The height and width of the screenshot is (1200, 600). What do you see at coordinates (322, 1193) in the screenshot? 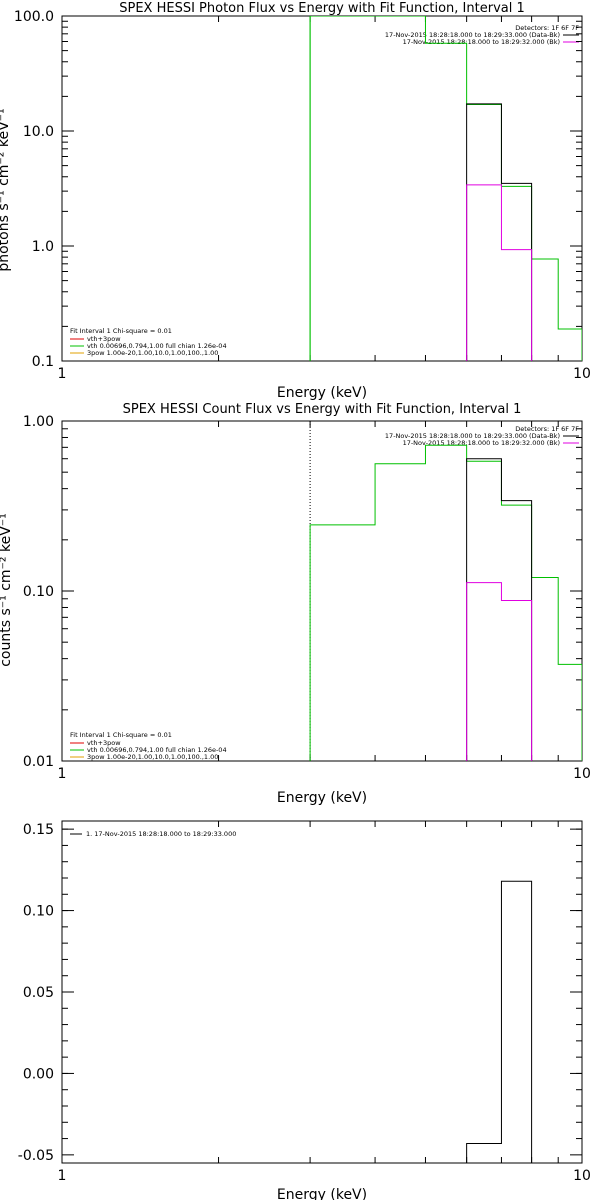
I see `residual-x-axis-label: Energy (keV)` at bounding box center [322, 1193].